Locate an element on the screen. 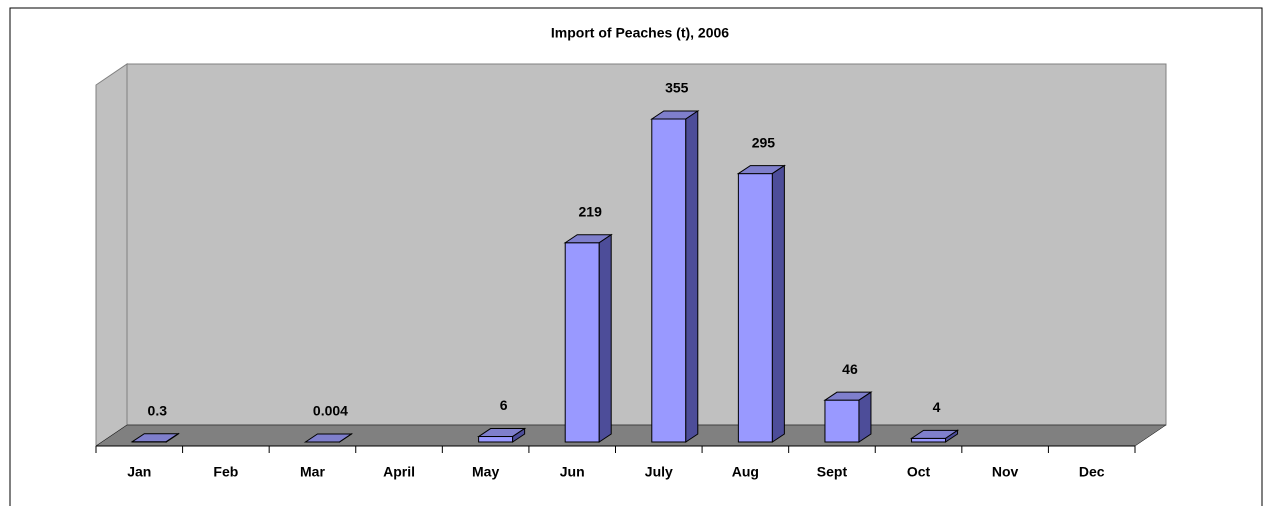 The width and height of the screenshot is (1271, 506). x-tick-label: Aug is located at coordinates (745, 472).